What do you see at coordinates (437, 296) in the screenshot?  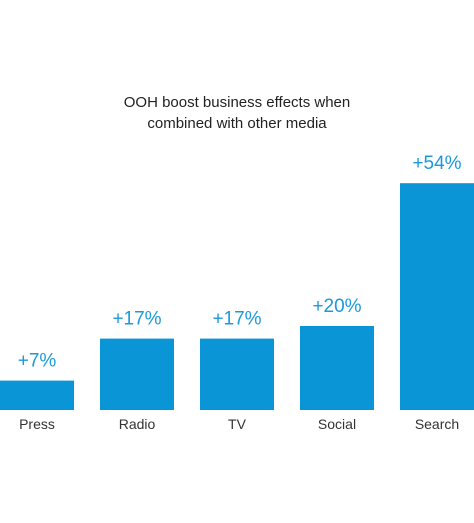 I see `bar-search` at bounding box center [437, 296].